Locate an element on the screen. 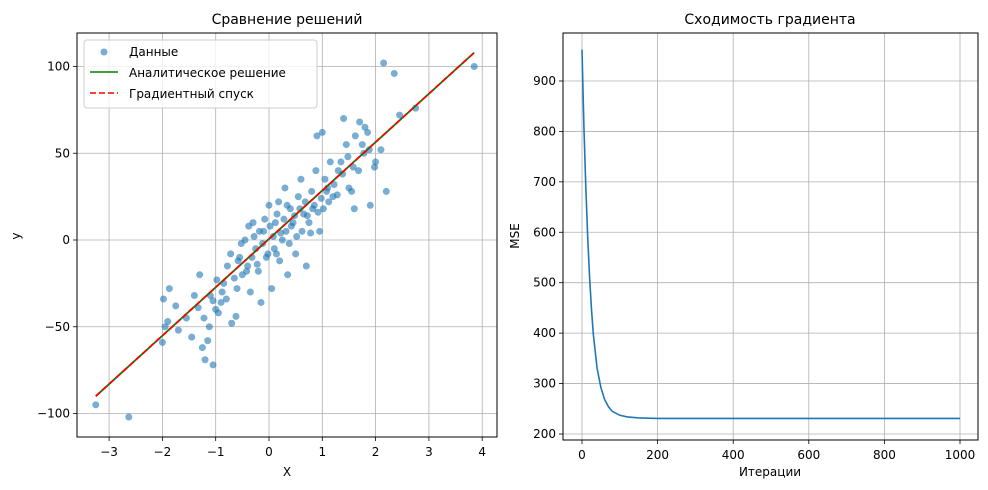 The height and width of the screenshot is (490, 988). x-tick-label: 800 is located at coordinates (884, 455).